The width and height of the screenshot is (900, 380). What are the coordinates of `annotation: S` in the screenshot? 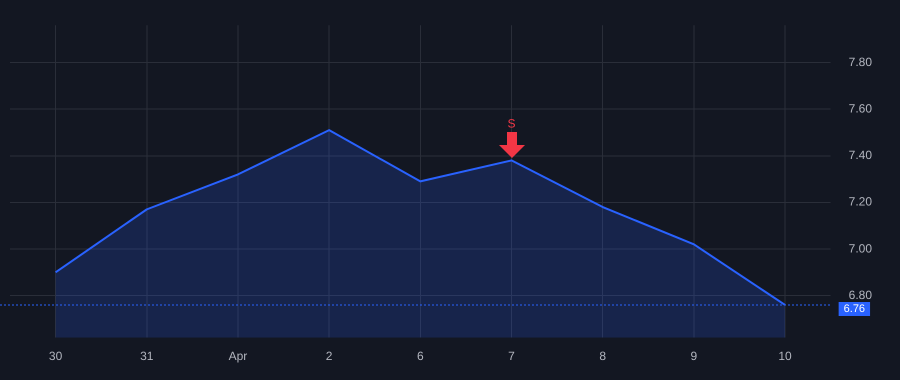 It's located at (511, 123).